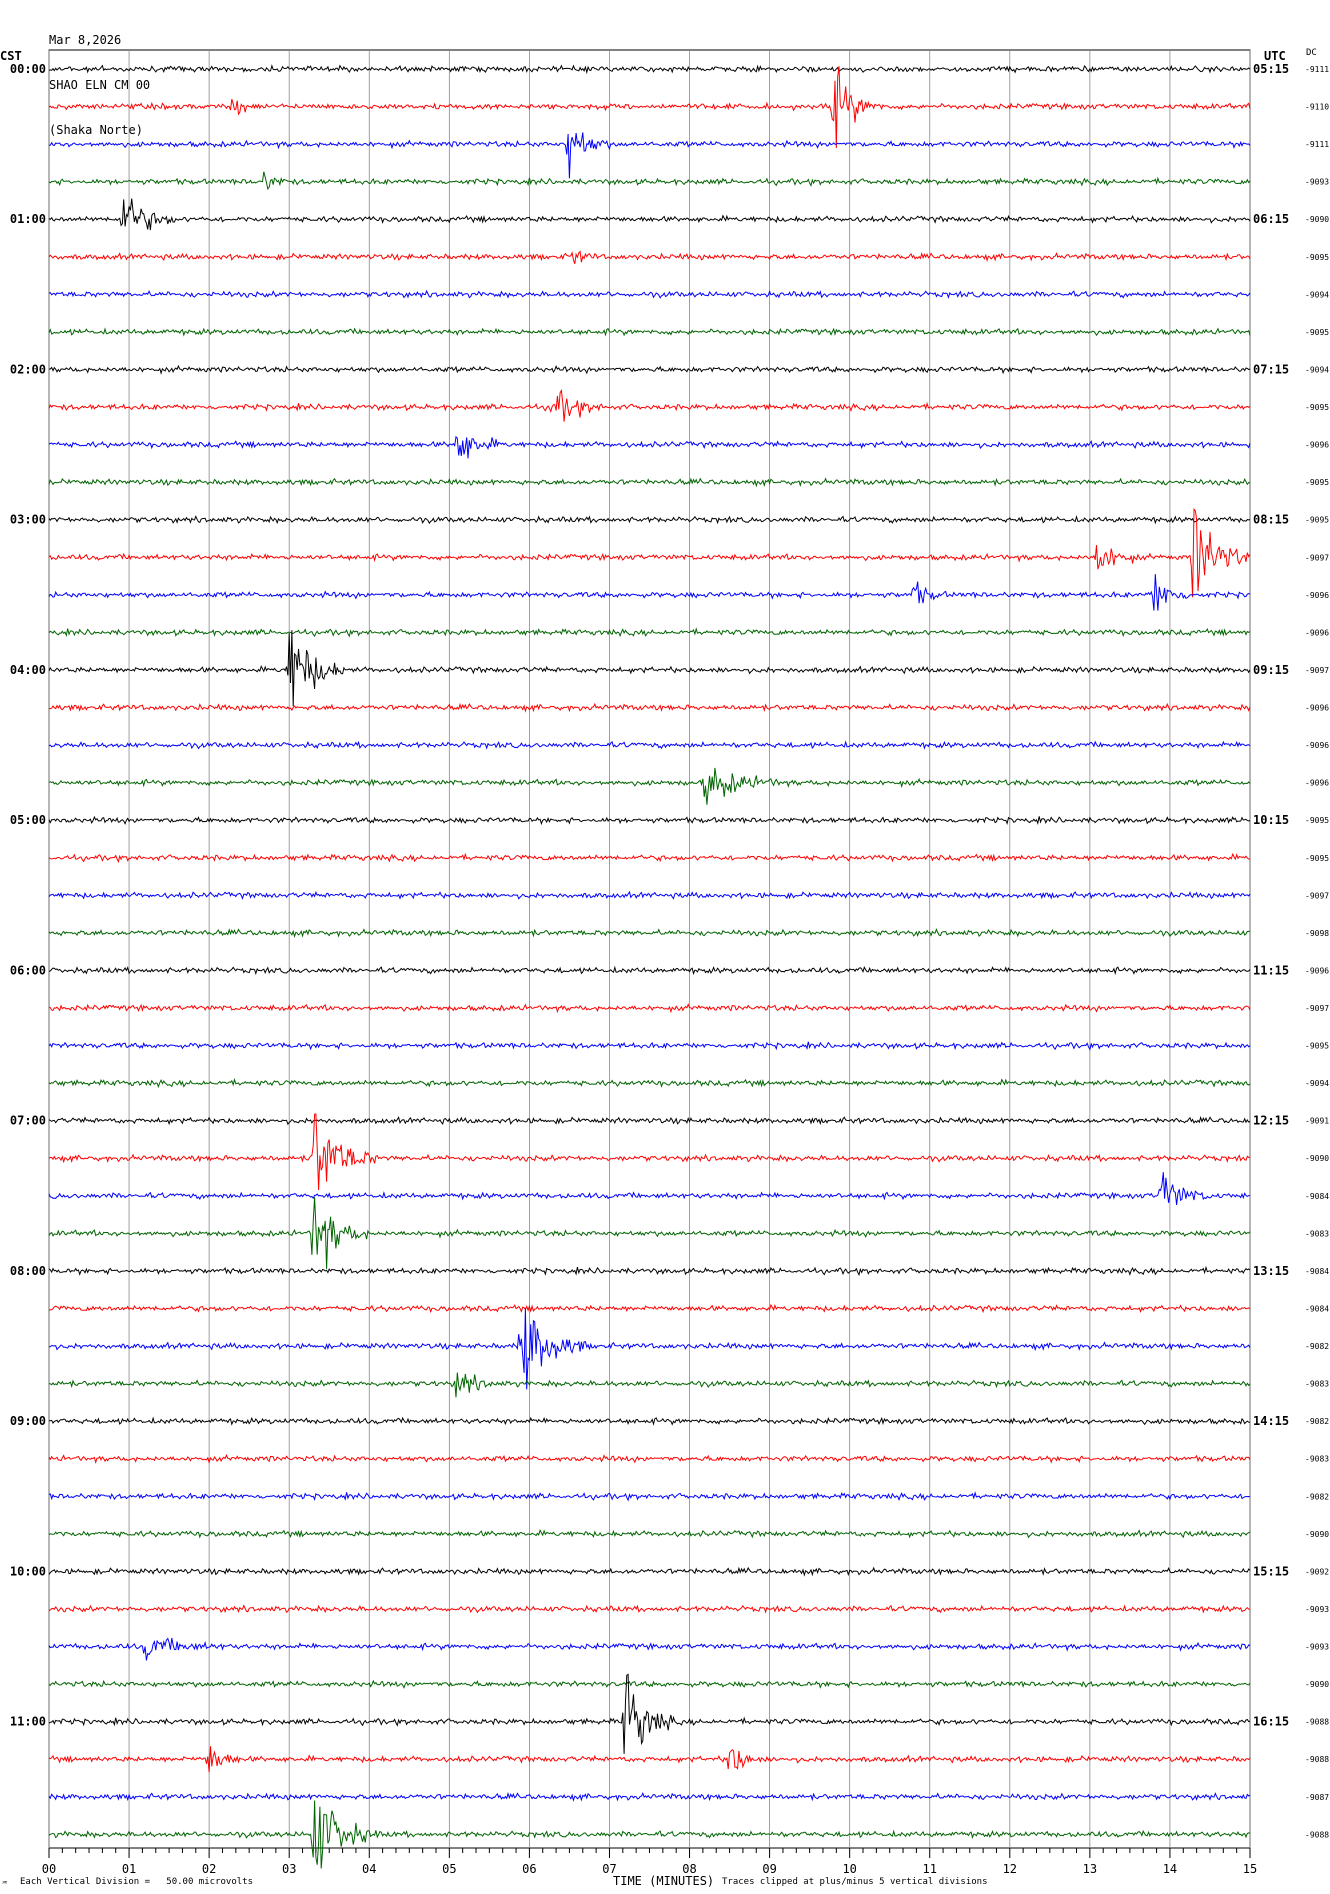 This screenshot has width=1330, height=1894. Describe the element at coordinates (1317, 1571) in the screenshot. I see `dc-offset-label: -9092` at that location.